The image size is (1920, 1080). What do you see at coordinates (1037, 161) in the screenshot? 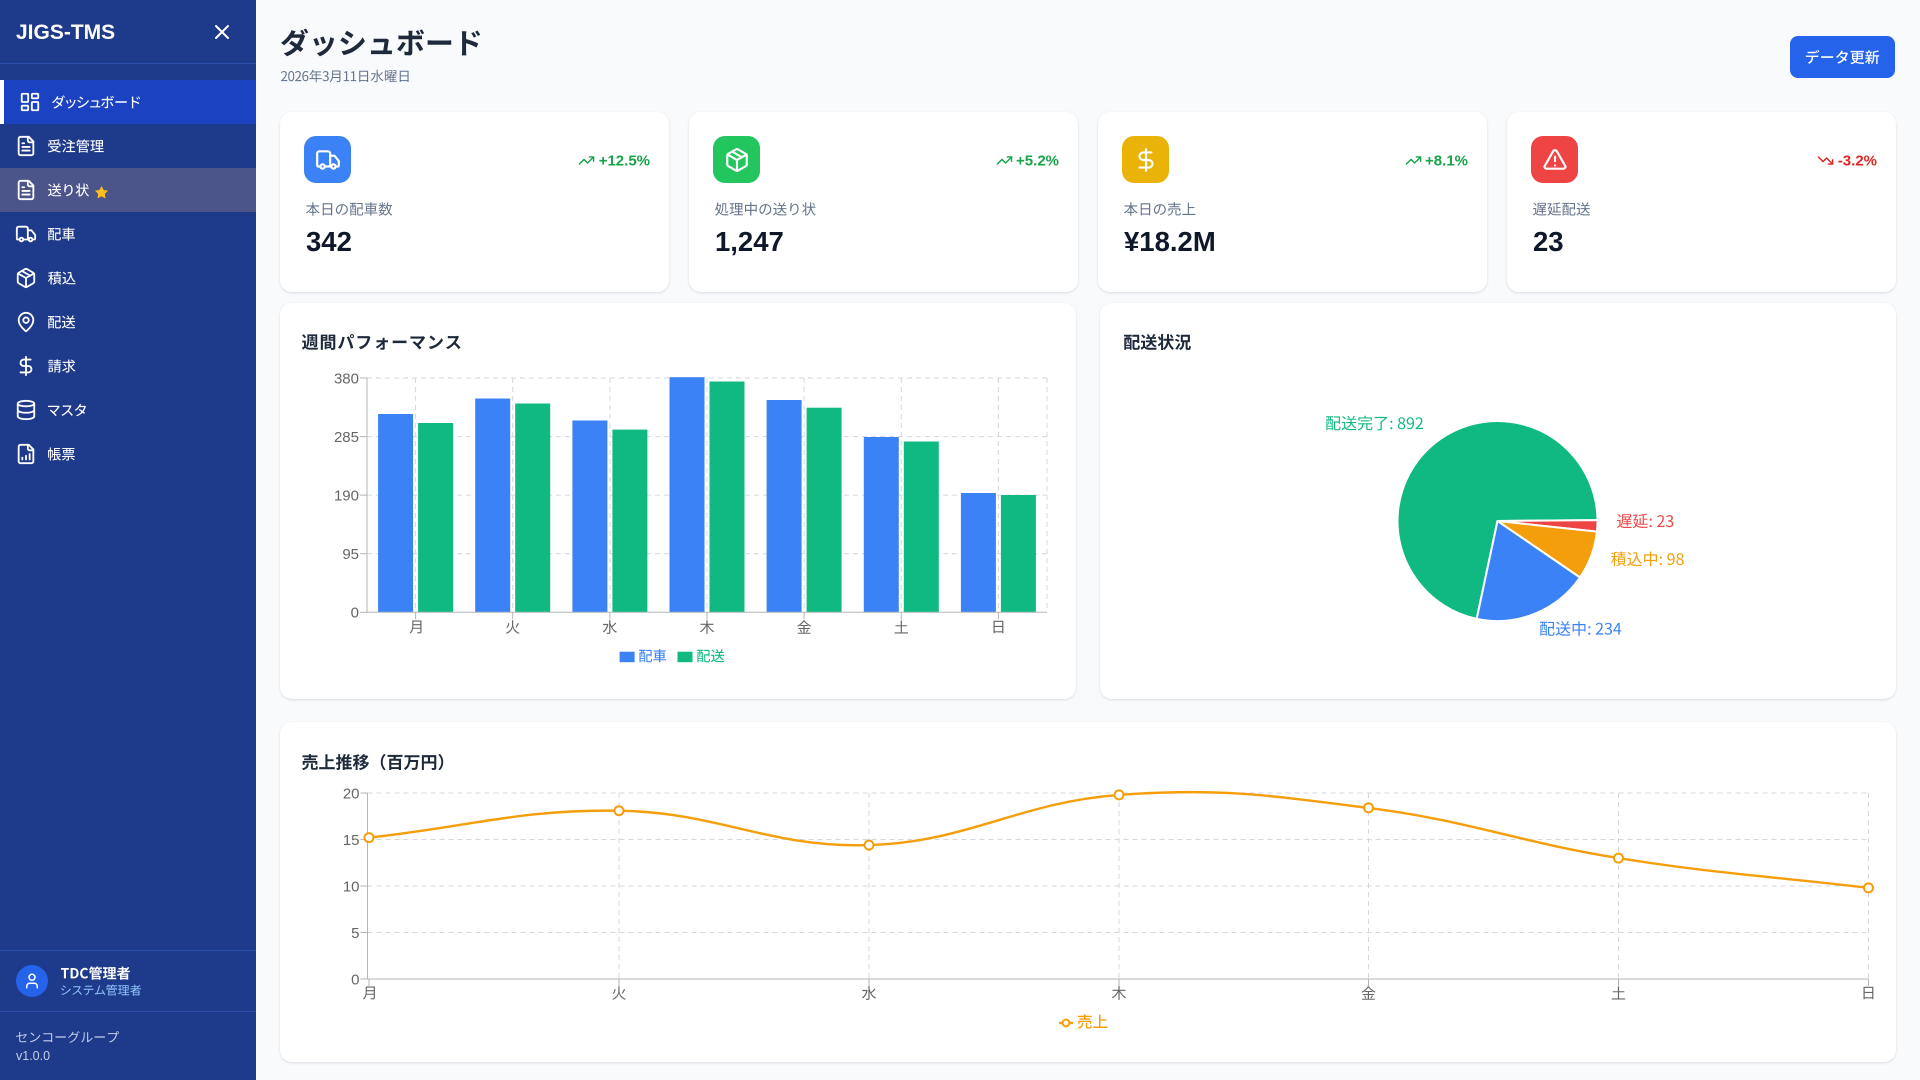
I see `svg-text: +5.2%` at bounding box center [1037, 161].